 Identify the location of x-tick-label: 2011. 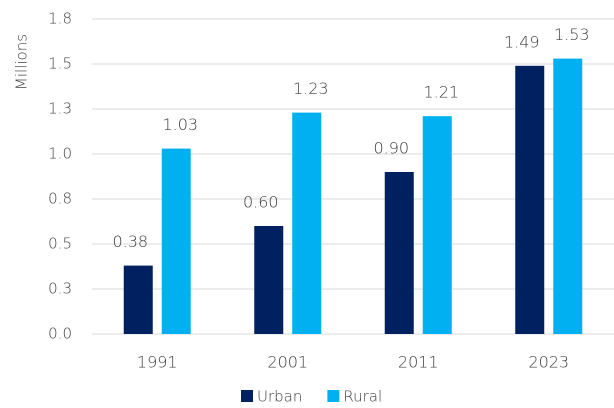
(418, 362).